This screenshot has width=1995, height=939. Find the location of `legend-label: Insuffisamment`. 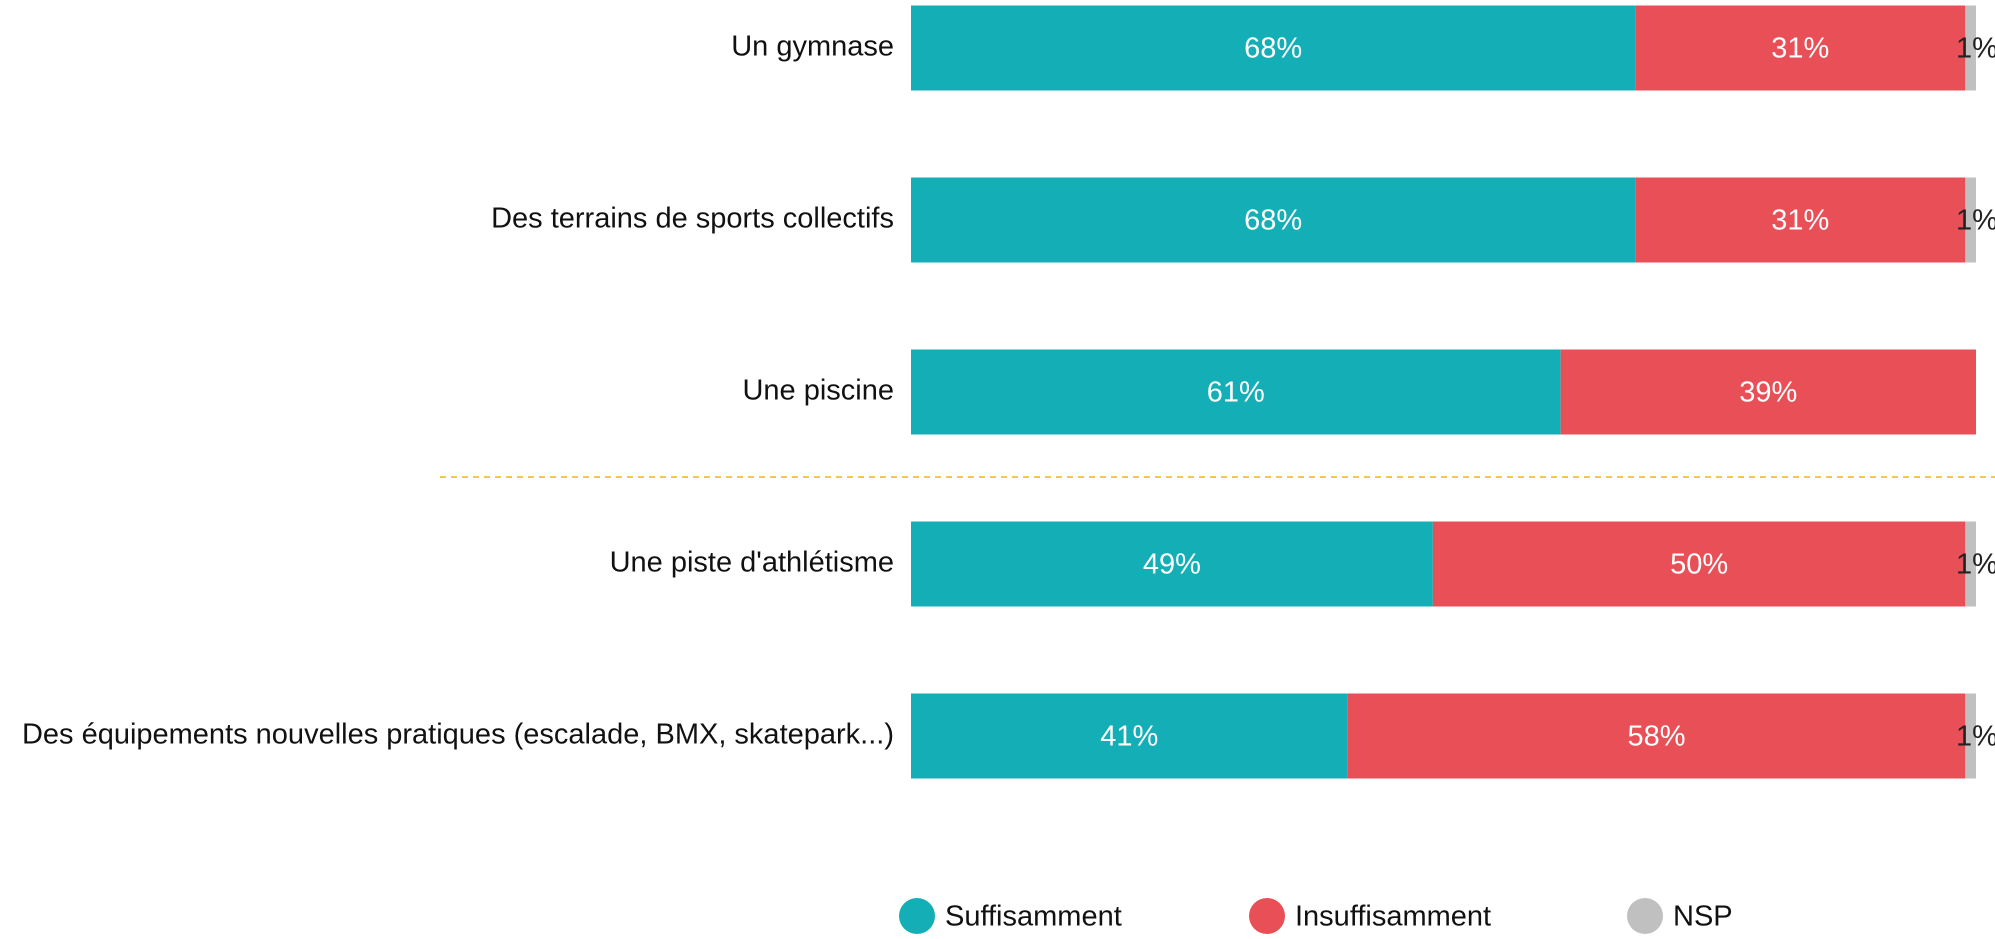

legend-label: Insuffisamment is located at coordinates (1393, 917).